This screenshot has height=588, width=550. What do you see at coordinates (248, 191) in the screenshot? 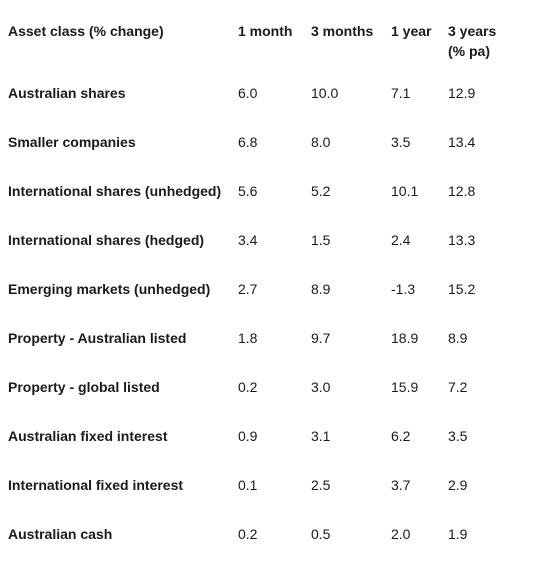
I see `cell-1-month: 5.6` at bounding box center [248, 191].